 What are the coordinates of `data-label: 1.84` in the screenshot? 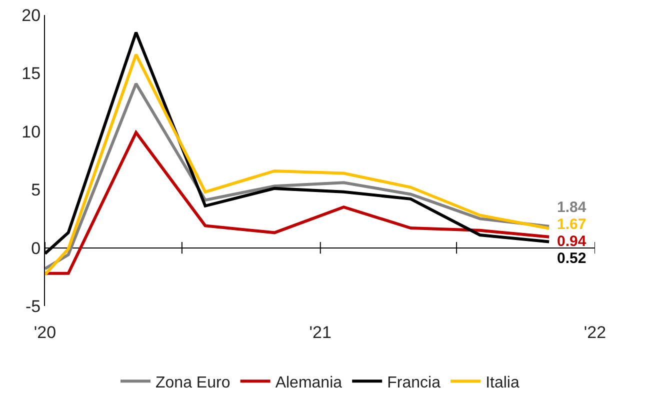 It's located at (572, 207).